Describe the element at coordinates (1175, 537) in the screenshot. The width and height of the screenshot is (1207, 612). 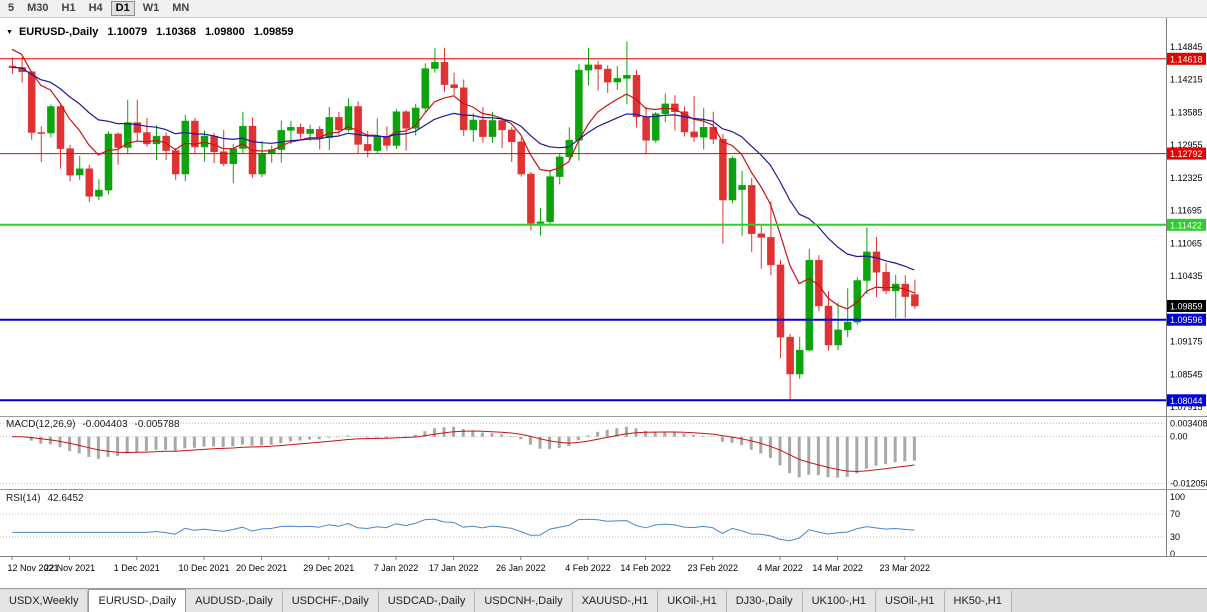
I see `svg-text: 30` at that location.